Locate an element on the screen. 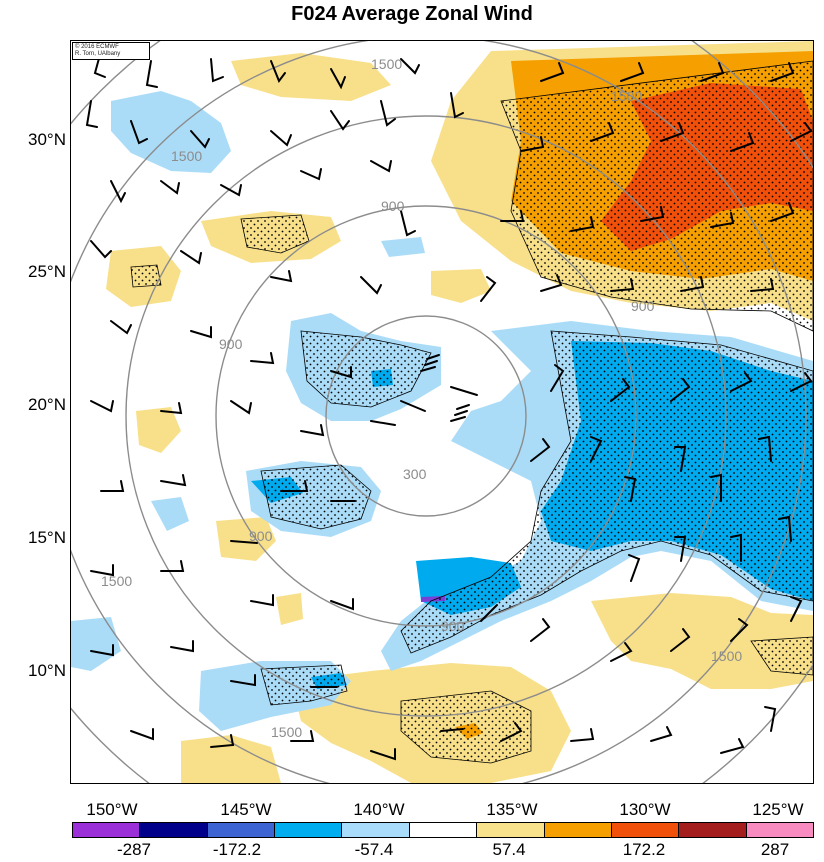 This screenshot has width=824, height=862. shade-light-blue-nw is located at coordinates (171, 132).